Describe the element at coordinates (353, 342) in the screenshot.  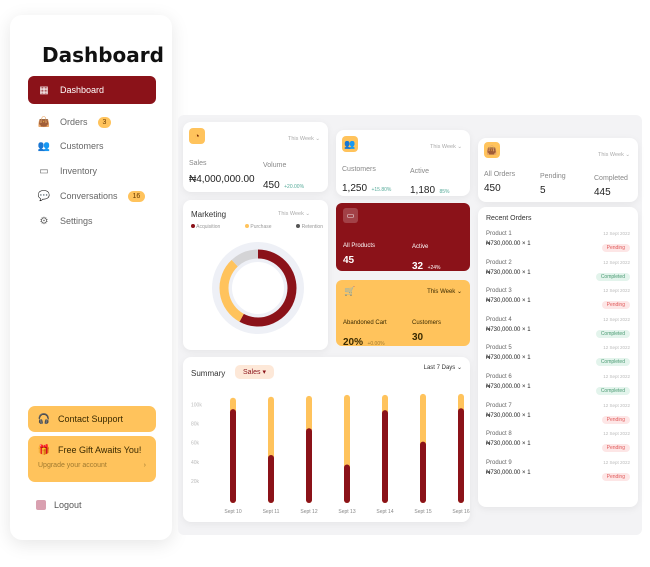
I see `abandoned-cart-value: 20%` at that location.